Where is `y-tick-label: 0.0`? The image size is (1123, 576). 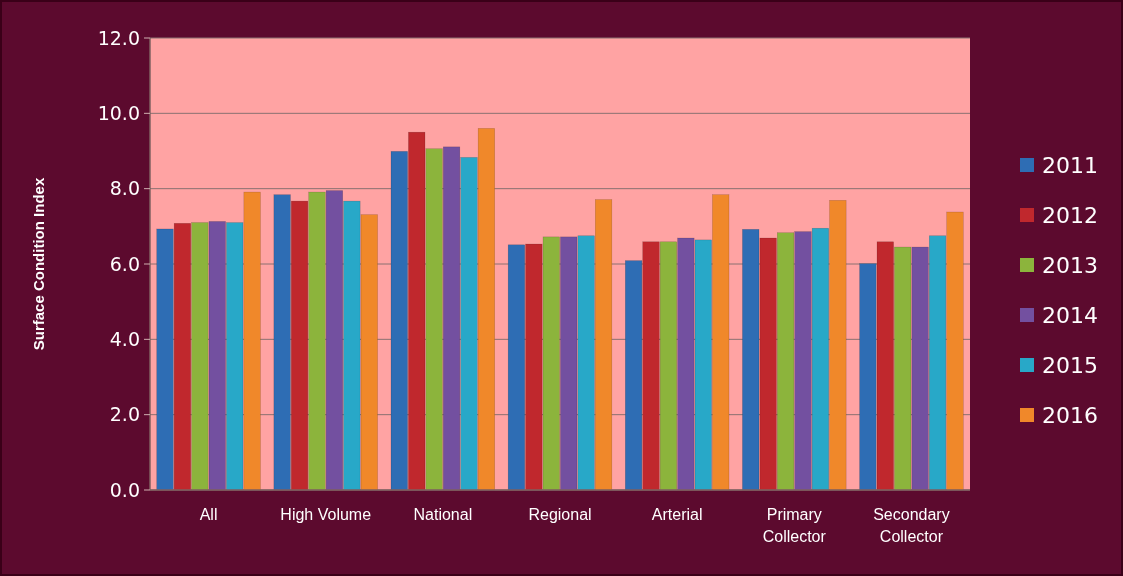 y-tick-label: 0.0 is located at coordinates (124, 489).